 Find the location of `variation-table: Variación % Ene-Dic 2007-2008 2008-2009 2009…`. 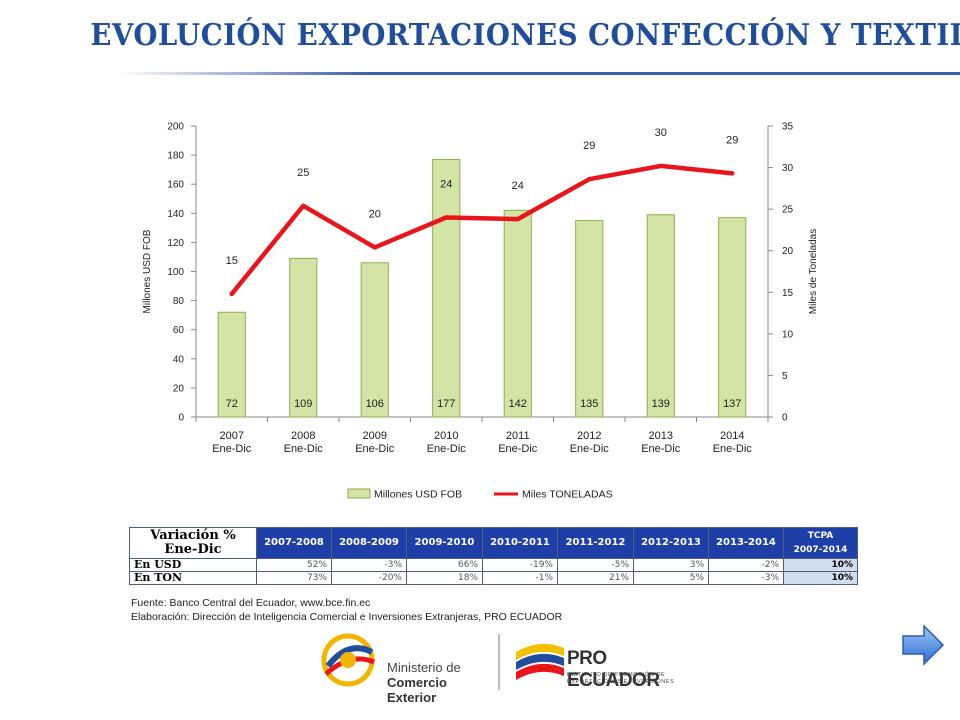

variation-table: Variación % Ene-Dic 2007-2008 2008-2009 2009… is located at coordinates (493, 556).